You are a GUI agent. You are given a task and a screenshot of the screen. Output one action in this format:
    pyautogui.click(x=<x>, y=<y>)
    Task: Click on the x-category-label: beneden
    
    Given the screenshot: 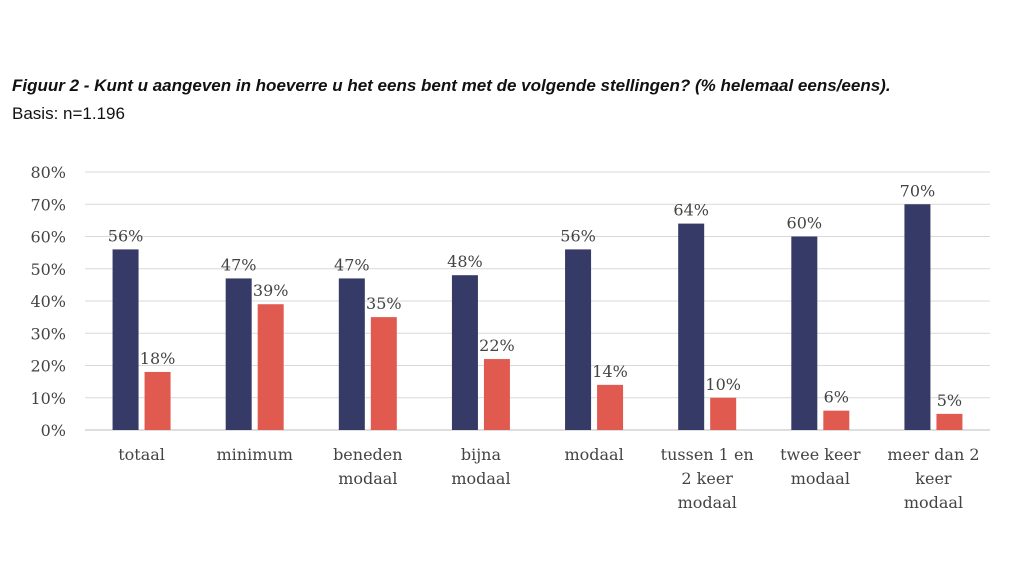 What is the action you would take?
    pyautogui.click(x=368, y=454)
    